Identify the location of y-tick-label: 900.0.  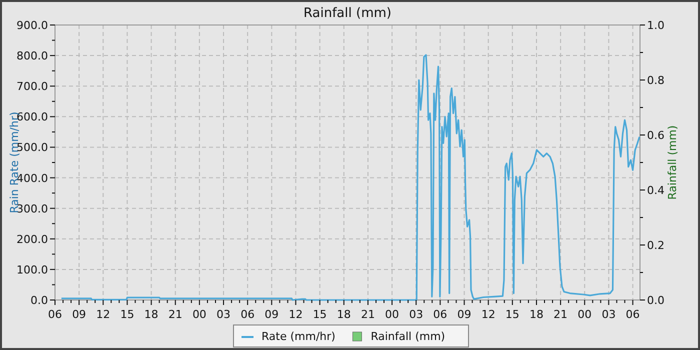
(32, 25).